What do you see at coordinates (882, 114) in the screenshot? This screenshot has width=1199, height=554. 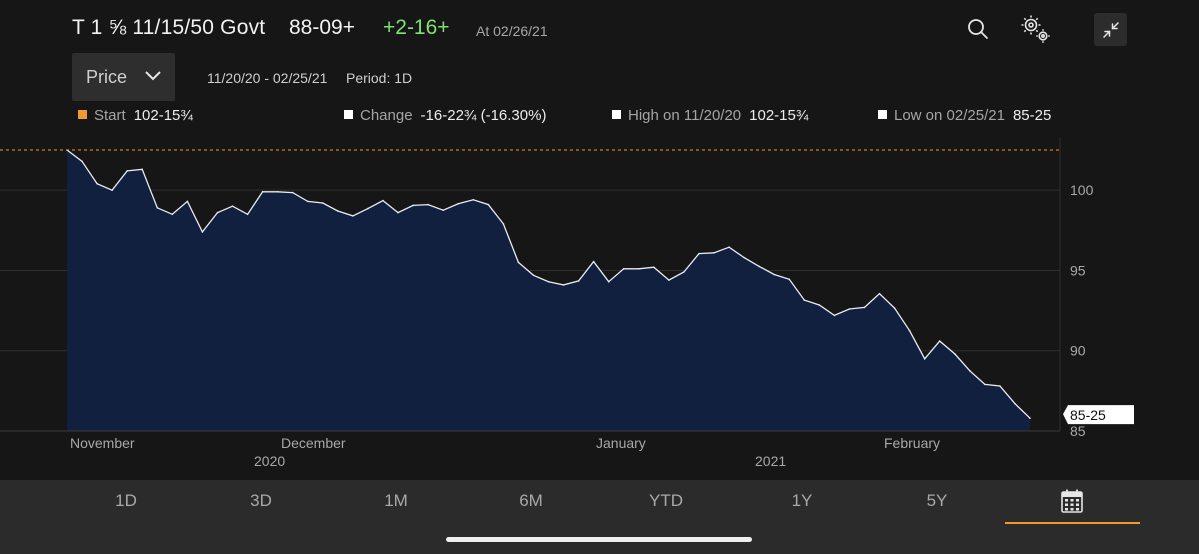 I see `legend-low-swatch` at bounding box center [882, 114].